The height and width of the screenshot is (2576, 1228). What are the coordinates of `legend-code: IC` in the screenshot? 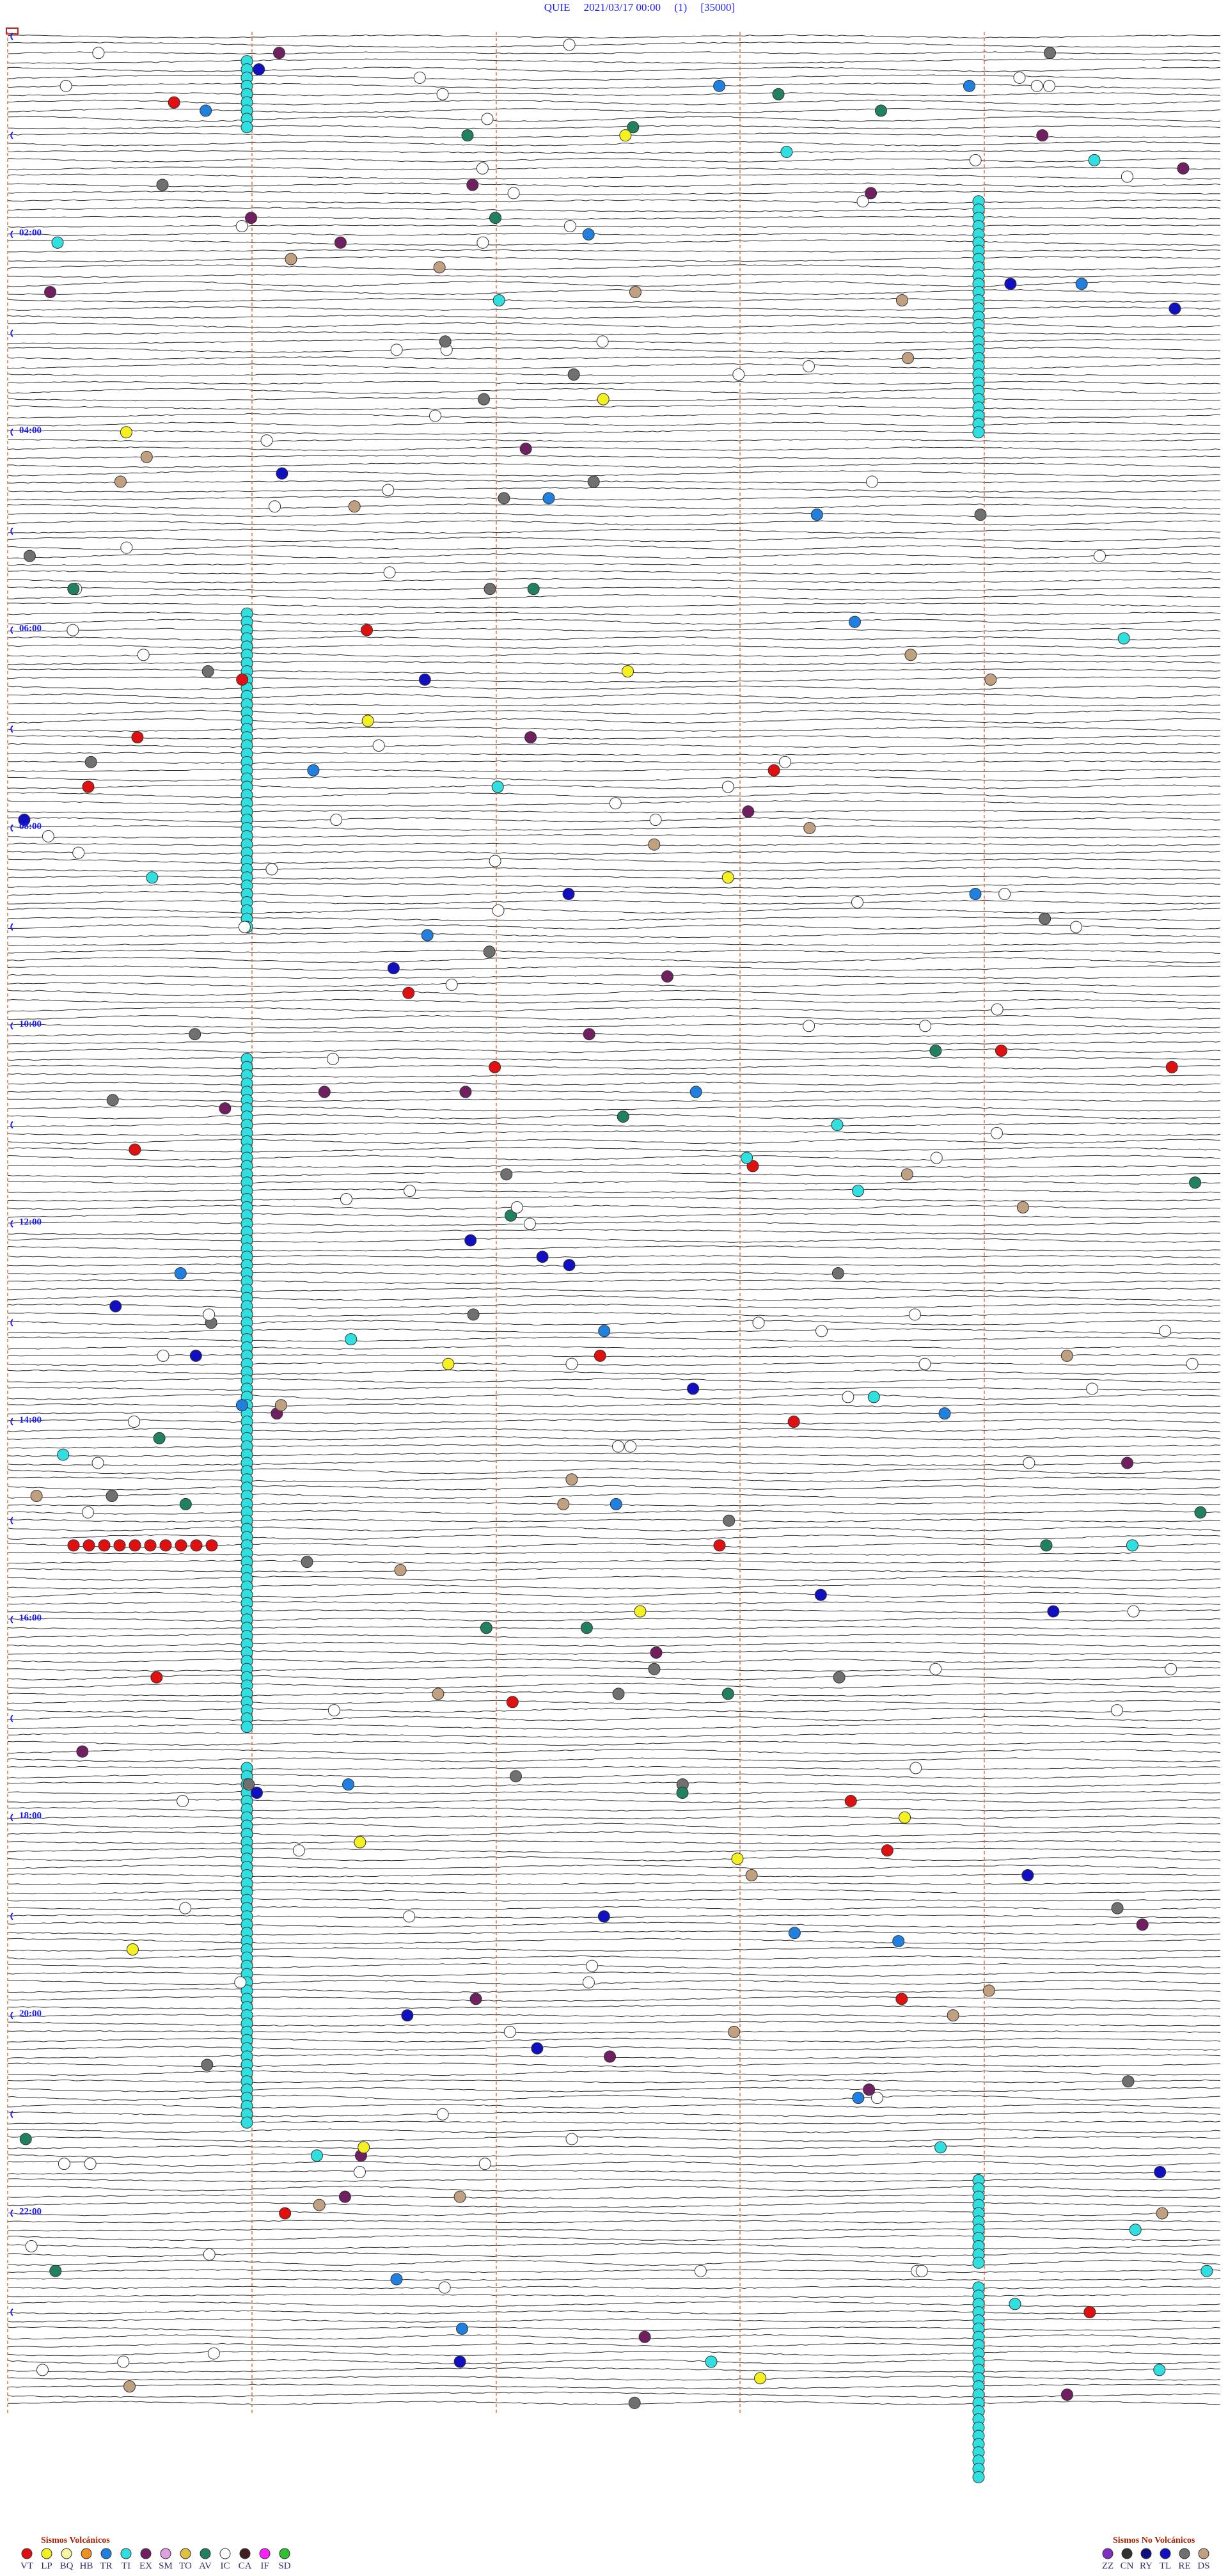 It's located at (225, 2566).